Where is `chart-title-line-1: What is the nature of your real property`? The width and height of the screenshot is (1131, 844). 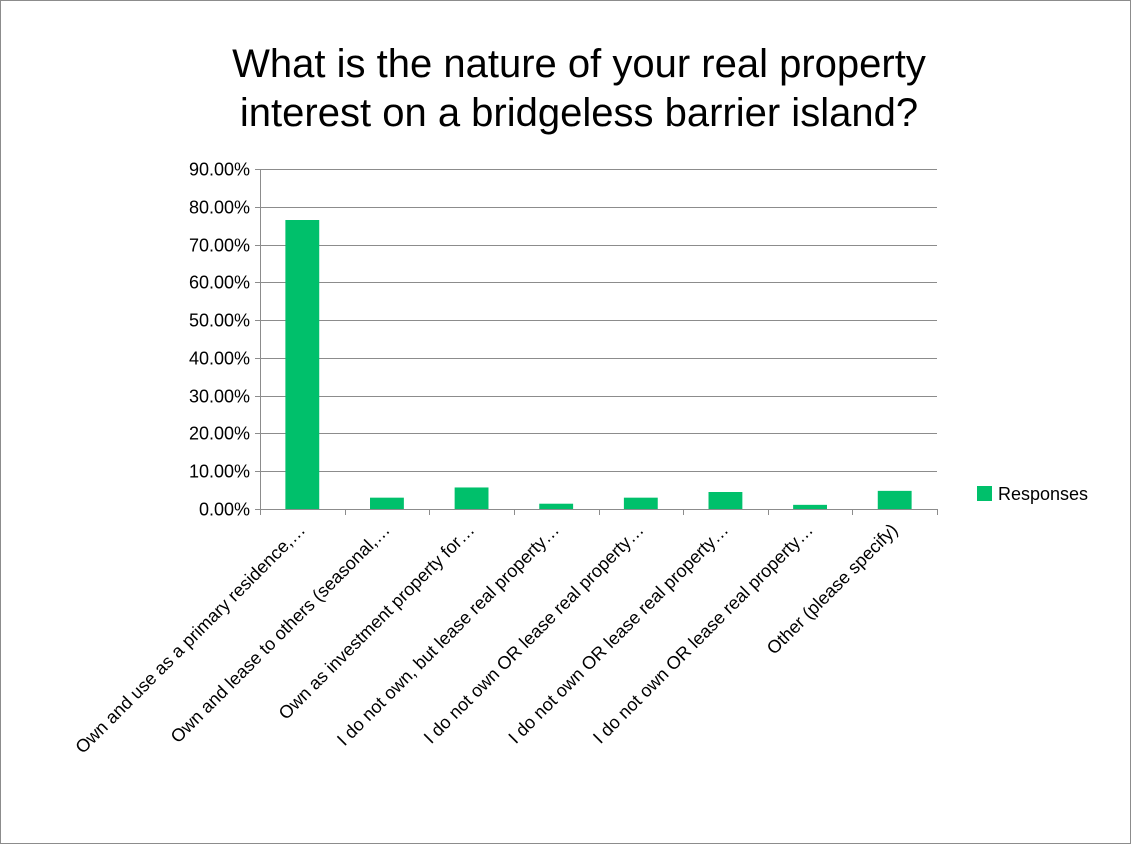
chart-title-line-1: What is the nature of your real property is located at coordinates (579, 64).